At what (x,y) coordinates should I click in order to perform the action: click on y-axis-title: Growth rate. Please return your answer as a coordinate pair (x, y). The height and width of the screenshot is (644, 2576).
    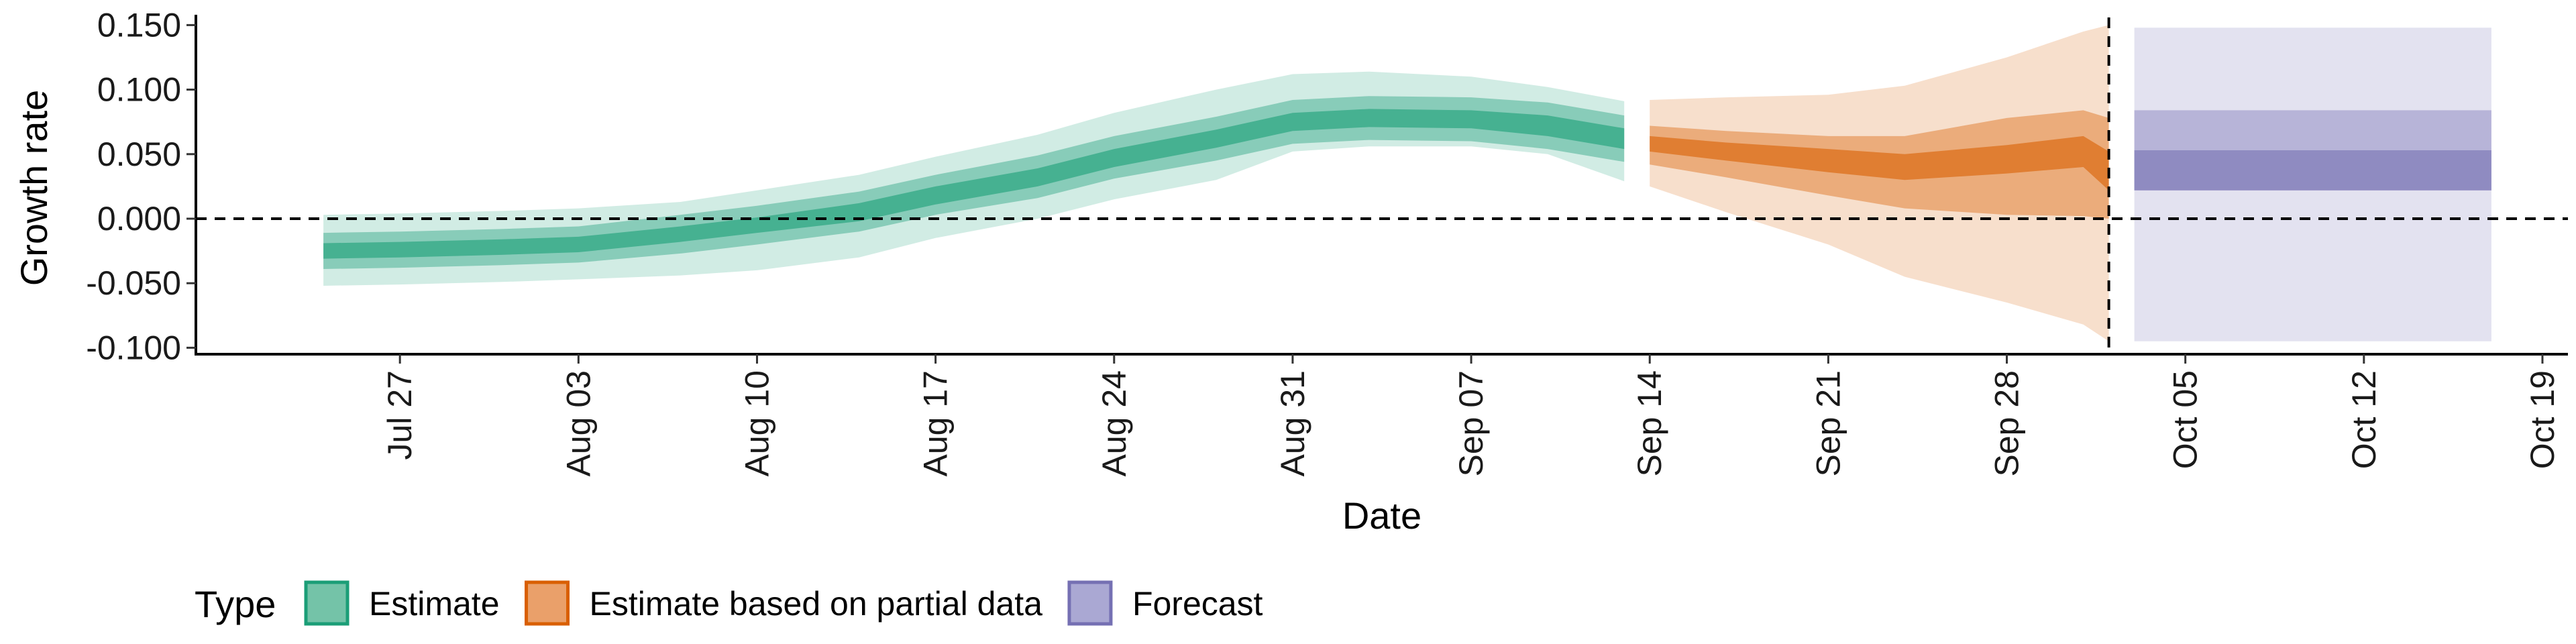
    Looking at the image, I should click on (34, 188).